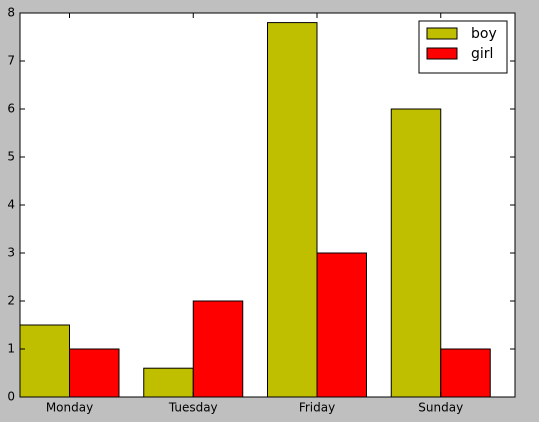 This screenshot has height=422, width=539. Describe the element at coordinates (11, 301) in the screenshot. I see `y-tick-label: 2` at that location.